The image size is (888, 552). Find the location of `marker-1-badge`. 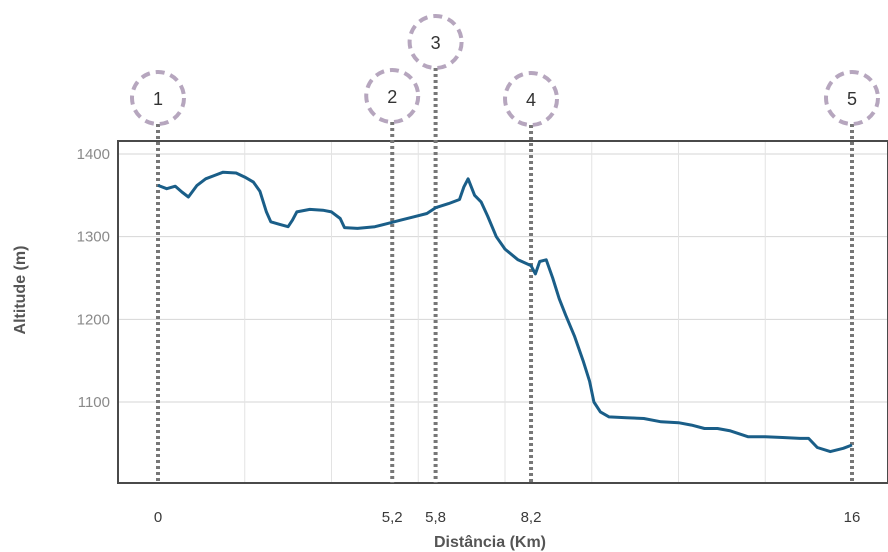

marker-1-badge is located at coordinates (158, 98).